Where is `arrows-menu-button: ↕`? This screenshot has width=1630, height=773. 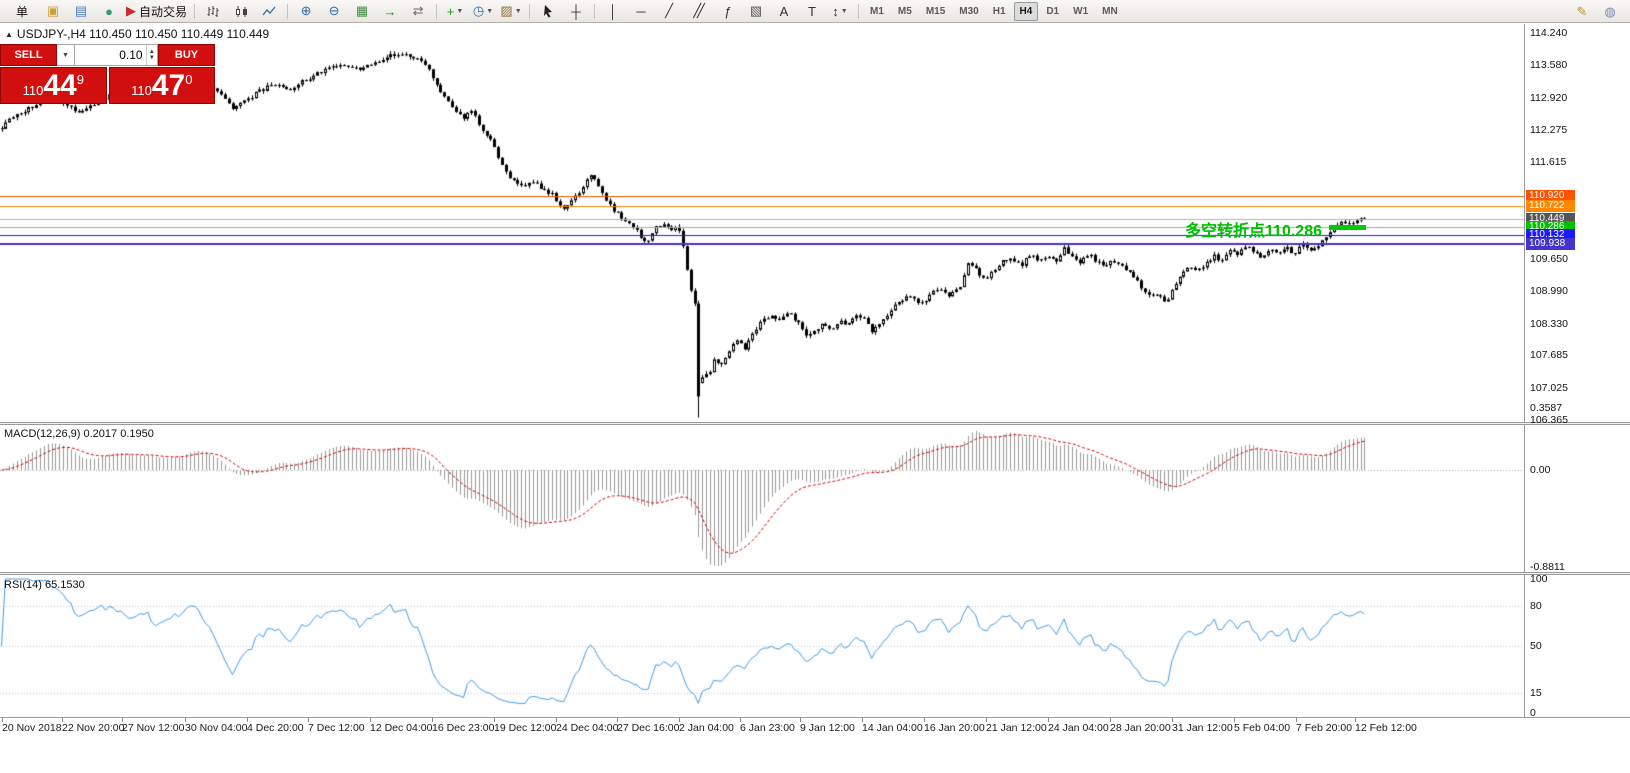 arrows-menu-button: ↕ is located at coordinates (835, 11).